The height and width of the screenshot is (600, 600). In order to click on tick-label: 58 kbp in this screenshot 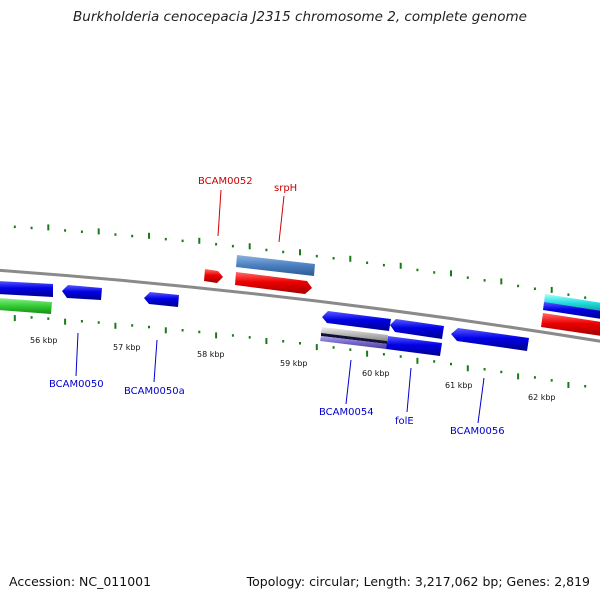, I will do `click(211, 354)`.